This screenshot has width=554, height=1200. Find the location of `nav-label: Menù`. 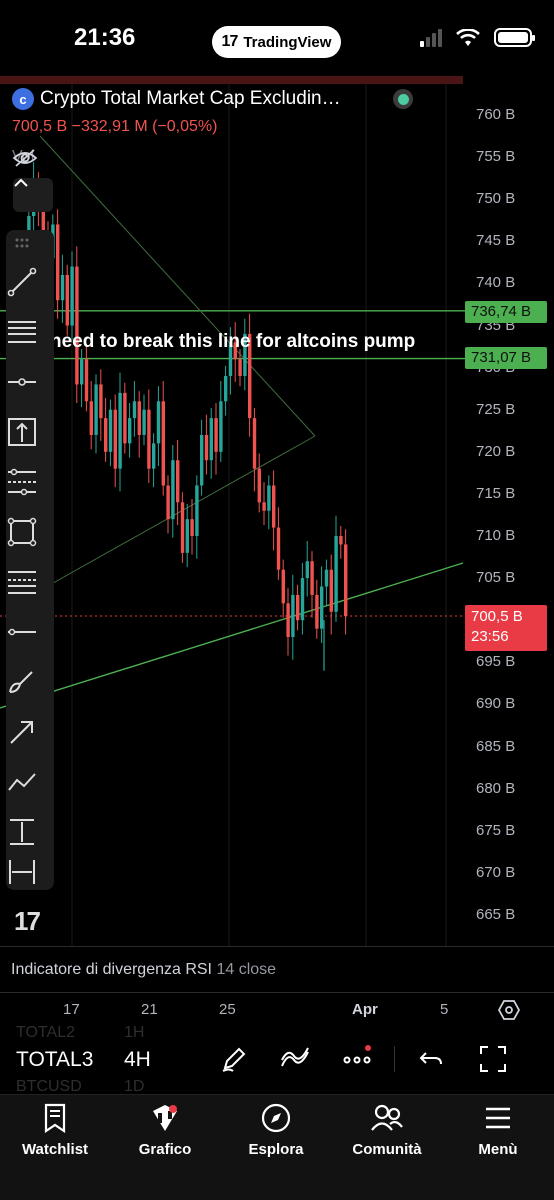

nav-label: Menù is located at coordinates (498, 1149).